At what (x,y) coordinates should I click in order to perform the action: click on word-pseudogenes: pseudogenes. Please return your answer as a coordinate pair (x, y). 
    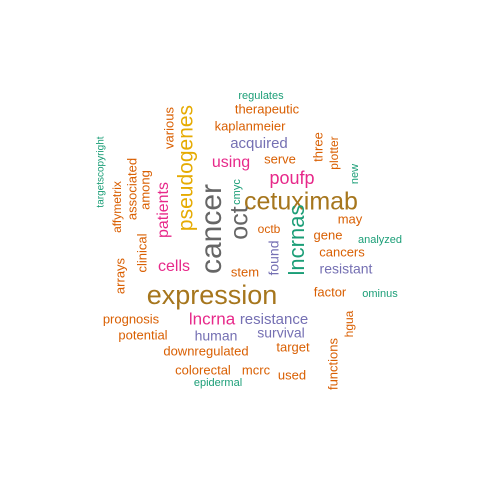
    Looking at the image, I should click on (186, 168).